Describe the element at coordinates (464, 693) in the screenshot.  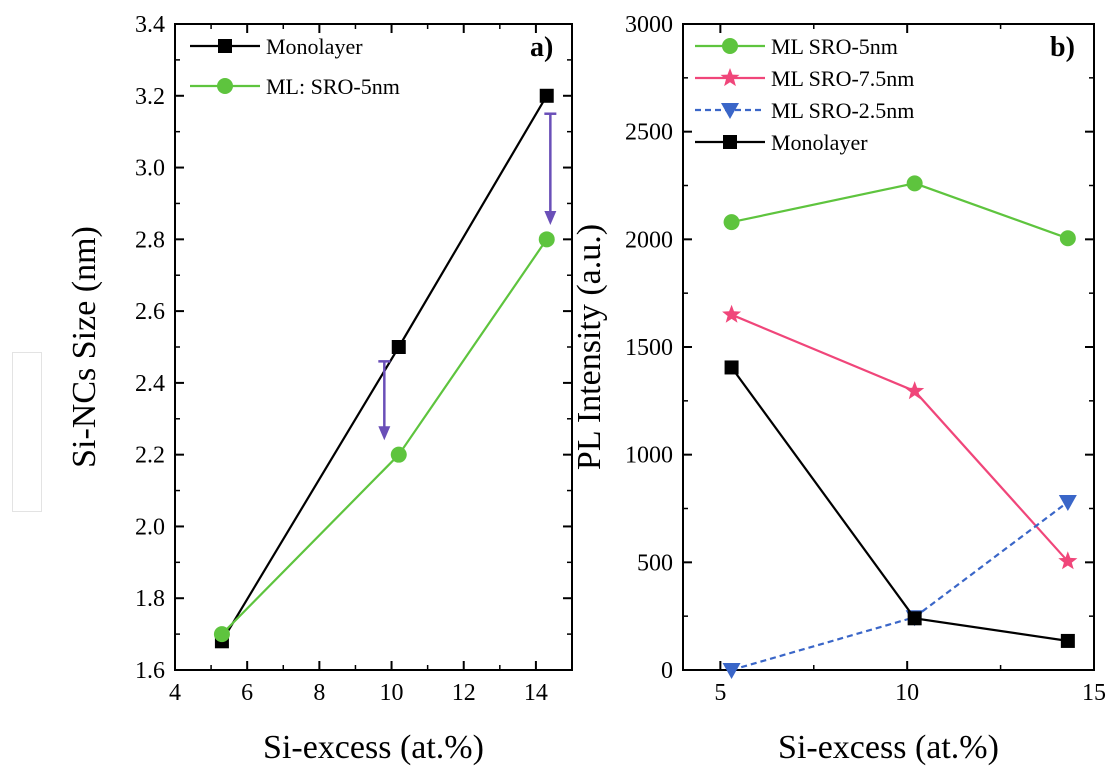
I see `x-tick-label: 12` at that location.